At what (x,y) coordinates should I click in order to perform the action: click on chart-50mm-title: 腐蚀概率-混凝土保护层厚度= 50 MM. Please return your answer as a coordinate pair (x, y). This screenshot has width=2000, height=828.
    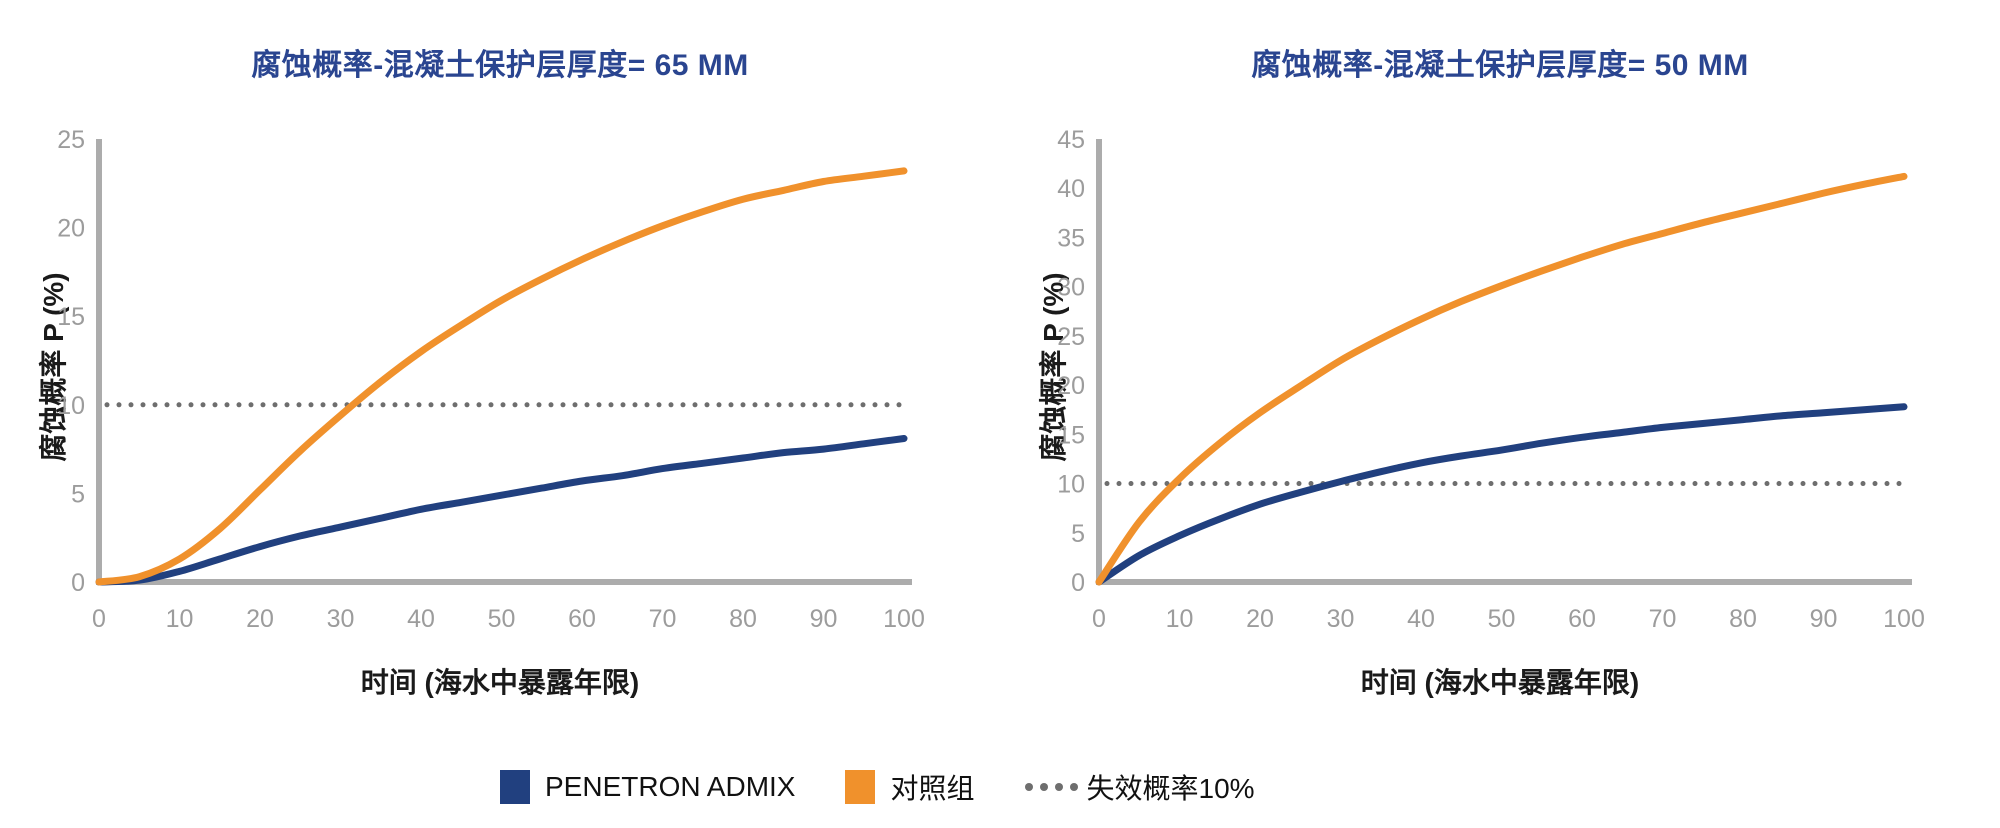
    Looking at the image, I should click on (1500, 65).